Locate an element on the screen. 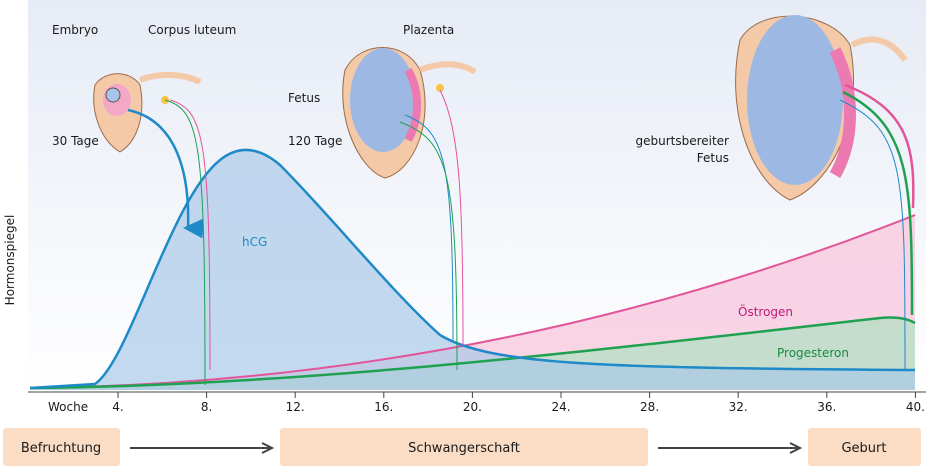  label: geburtsbereiter is located at coordinates (682, 141).